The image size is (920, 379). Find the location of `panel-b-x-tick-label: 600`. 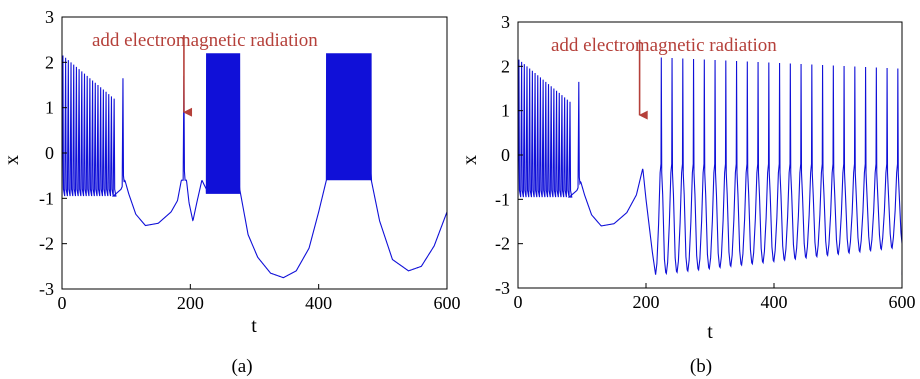

panel-b-x-tick-label: 600 is located at coordinates (902, 302).